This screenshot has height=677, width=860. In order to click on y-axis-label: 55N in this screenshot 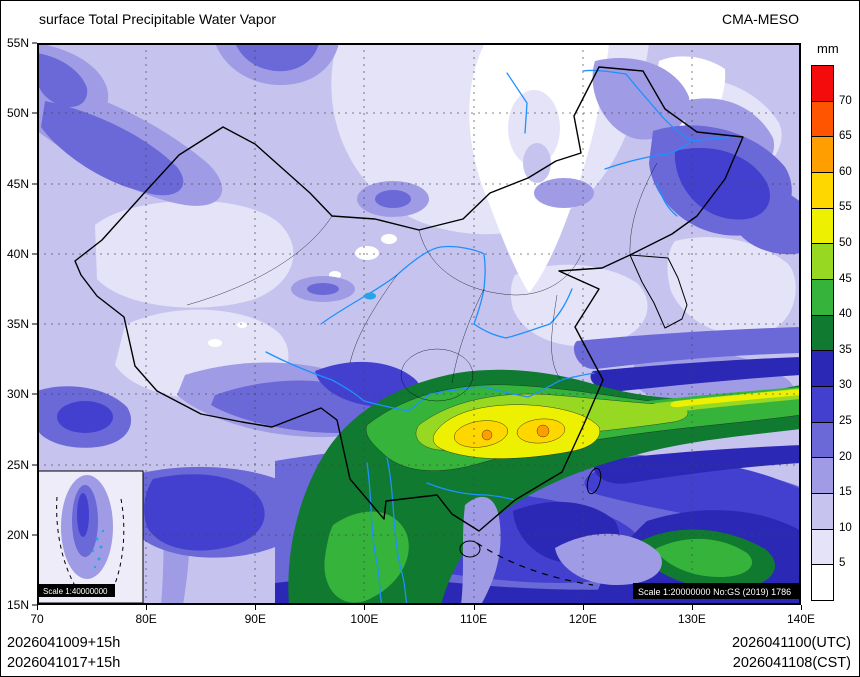, I will do `click(17, 43)`.